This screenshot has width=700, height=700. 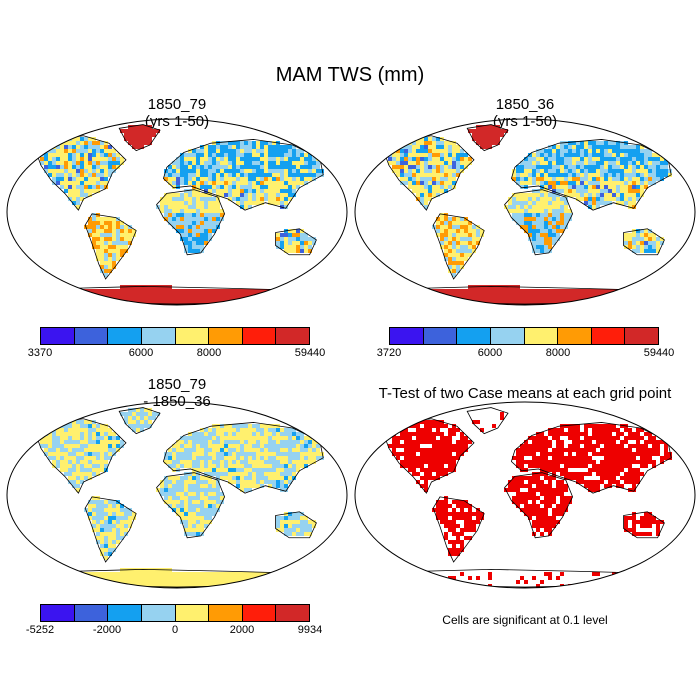 What do you see at coordinates (310, 353) in the screenshot?
I see `legend-1-tick-max: 59440` at bounding box center [310, 353].